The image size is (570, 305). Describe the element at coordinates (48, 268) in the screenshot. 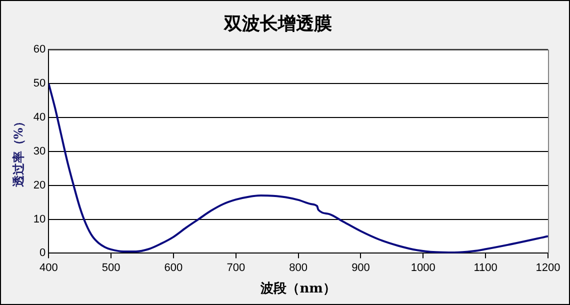

I see `x-tick-label: 400` at that location.